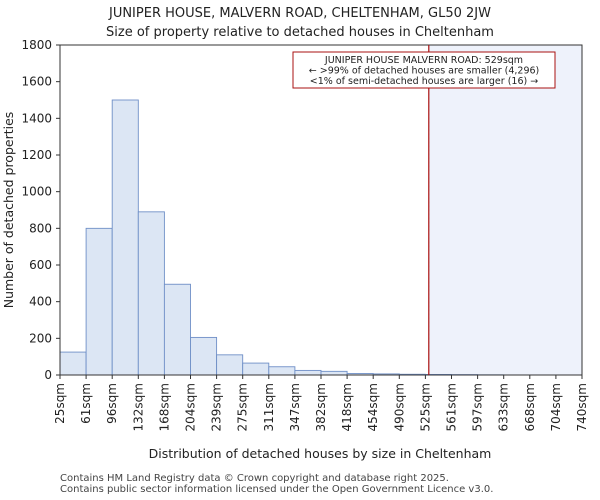 The width and height of the screenshot is (600, 500). Describe the element at coordinates (504, 407) in the screenshot. I see `x-tick-label-633sqm: 633sqm` at that location.